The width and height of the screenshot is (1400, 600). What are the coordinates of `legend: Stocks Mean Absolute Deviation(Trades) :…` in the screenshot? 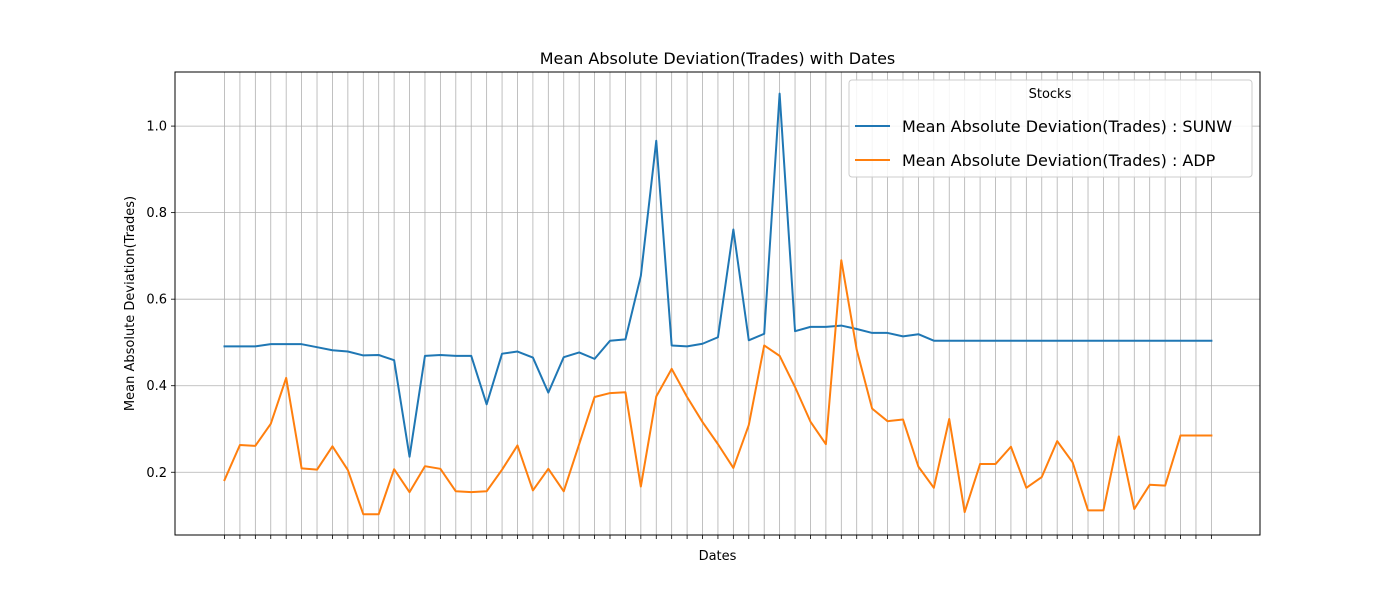 It's located at (1050, 128).